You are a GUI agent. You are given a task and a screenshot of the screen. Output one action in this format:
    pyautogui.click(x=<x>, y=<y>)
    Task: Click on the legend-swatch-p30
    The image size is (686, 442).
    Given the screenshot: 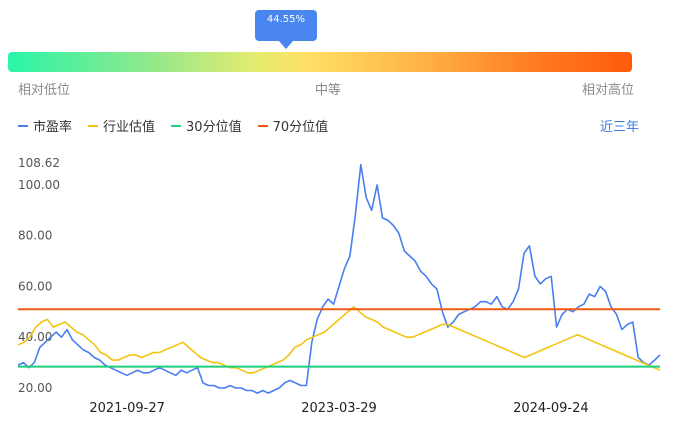 What is the action you would take?
    pyautogui.click(x=176, y=125)
    